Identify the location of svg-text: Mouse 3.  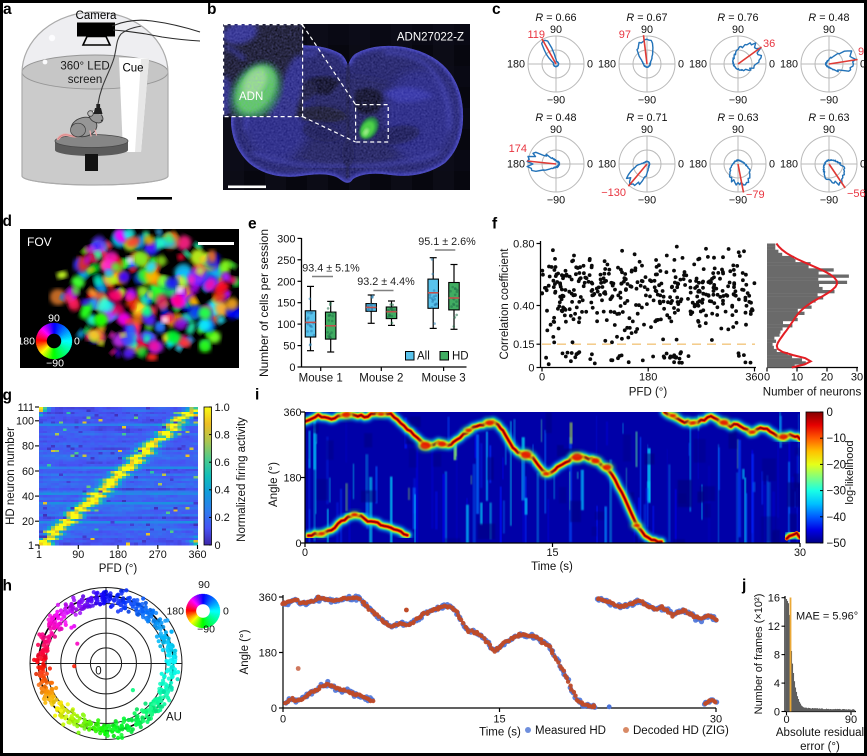
(444, 379).